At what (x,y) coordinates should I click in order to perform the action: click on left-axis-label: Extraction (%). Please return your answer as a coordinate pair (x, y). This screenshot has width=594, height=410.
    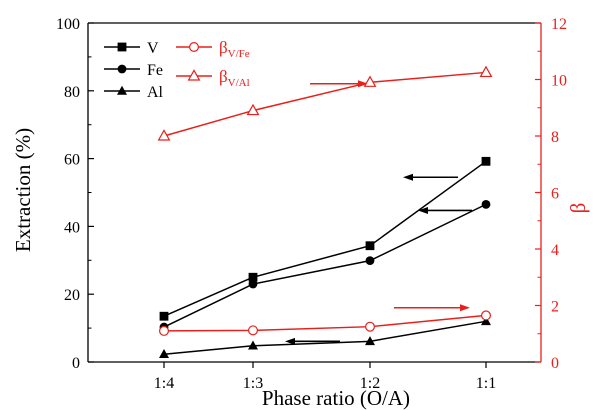
    Looking at the image, I should click on (23, 190).